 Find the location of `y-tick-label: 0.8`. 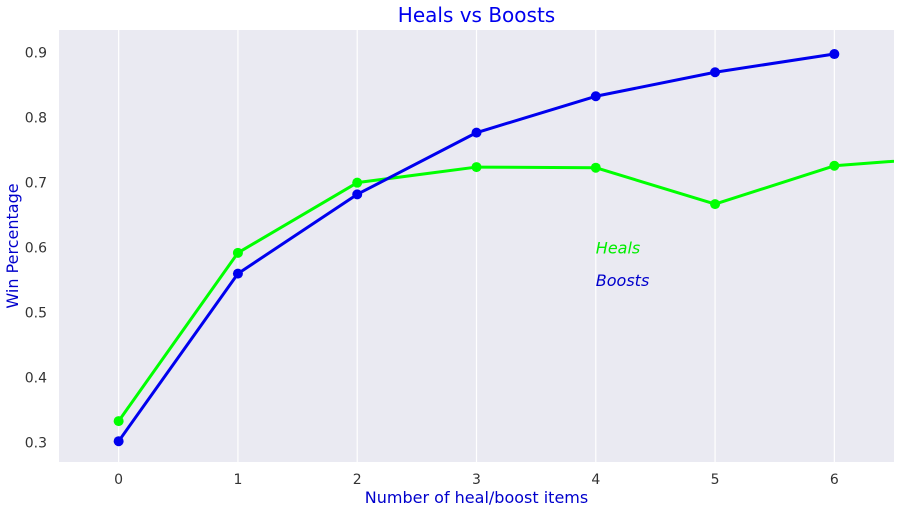

y-tick-label: 0.8 is located at coordinates (36, 119).